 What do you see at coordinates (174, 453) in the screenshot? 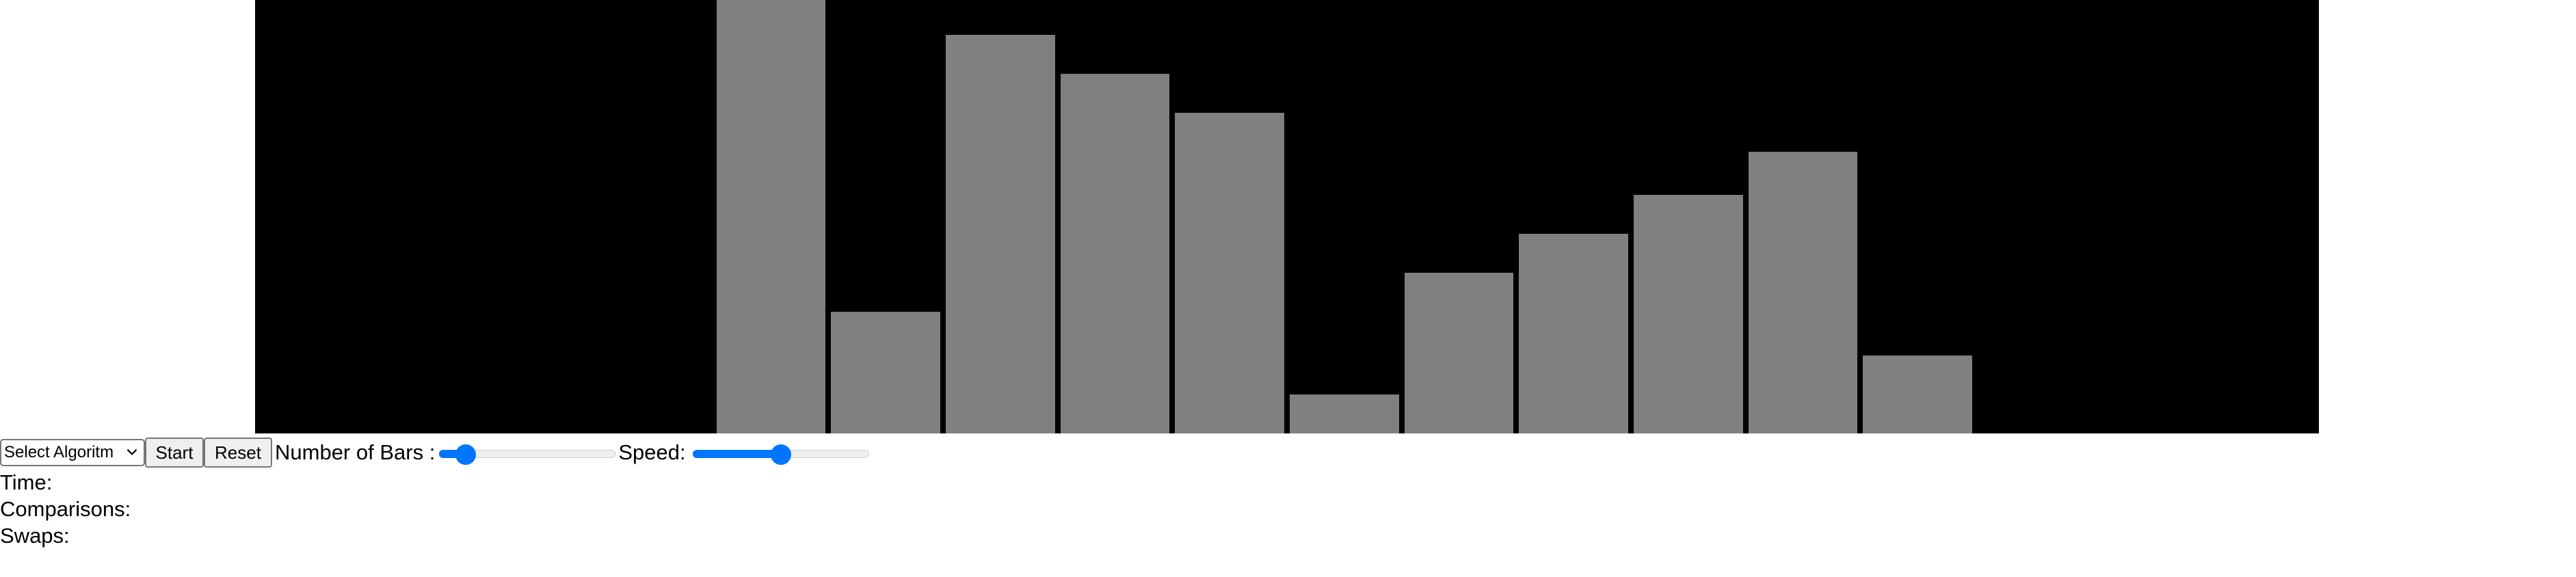
I see `start-button: Start` at bounding box center [174, 453].